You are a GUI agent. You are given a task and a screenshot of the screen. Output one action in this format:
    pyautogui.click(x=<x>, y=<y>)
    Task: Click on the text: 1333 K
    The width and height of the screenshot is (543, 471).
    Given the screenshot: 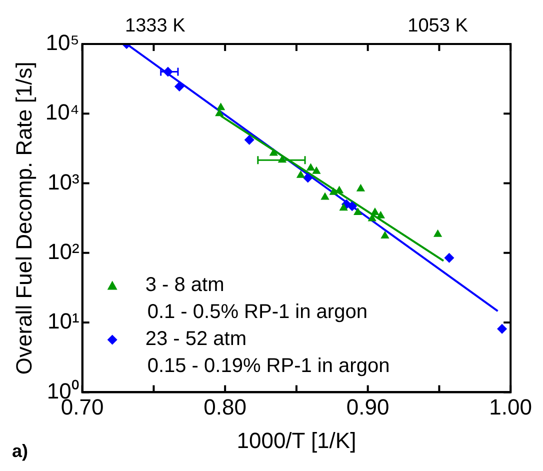 What is the action you would take?
    pyautogui.click(x=155, y=26)
    